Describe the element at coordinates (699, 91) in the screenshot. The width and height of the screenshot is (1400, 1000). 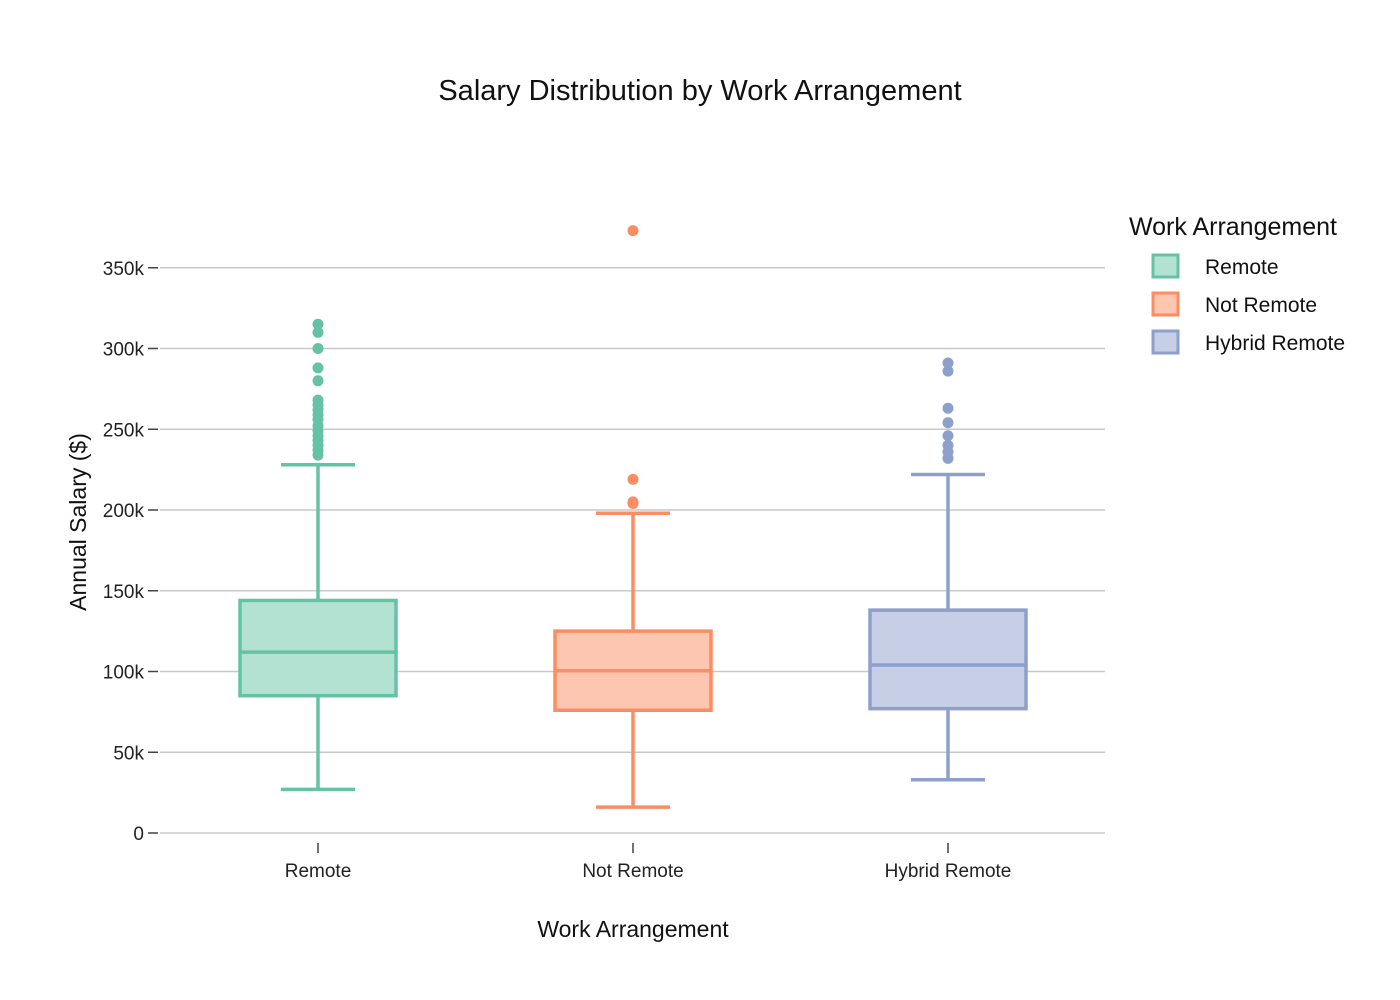
I see `chart-title: Salary Distribution by Work Arrangement` at that location.